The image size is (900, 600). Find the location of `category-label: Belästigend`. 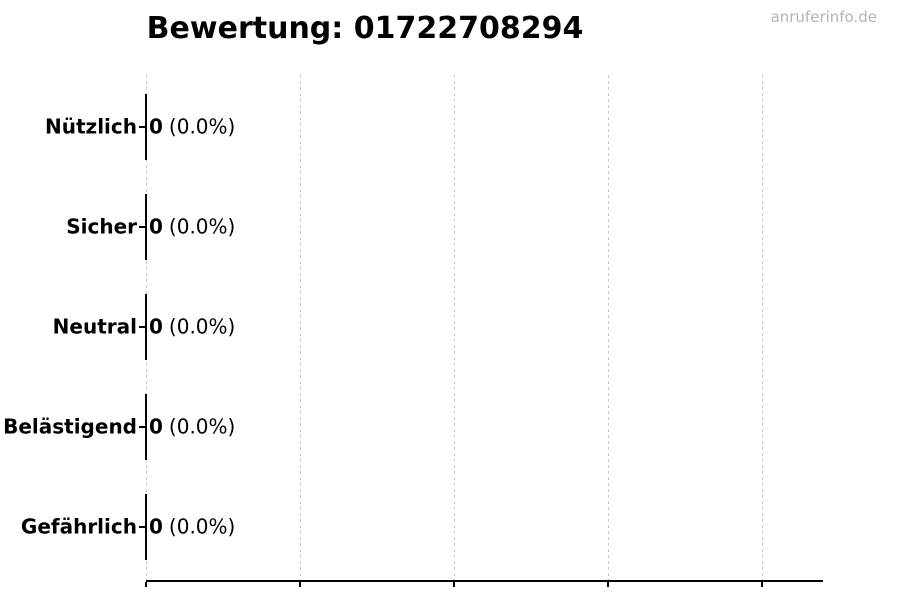

category-label: Belästigend is located at coordinates (70, 426).